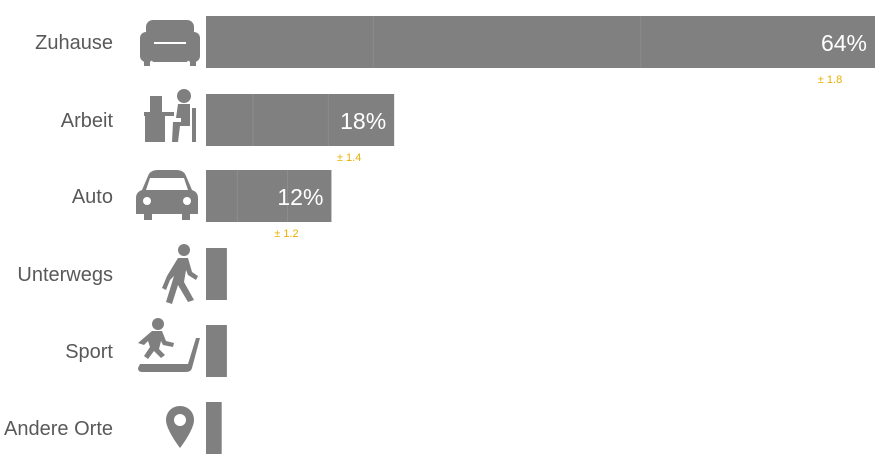 This screenshot has width=890, height=462. I want to click on value-label-zuhause: 64%, so click(844, 43).